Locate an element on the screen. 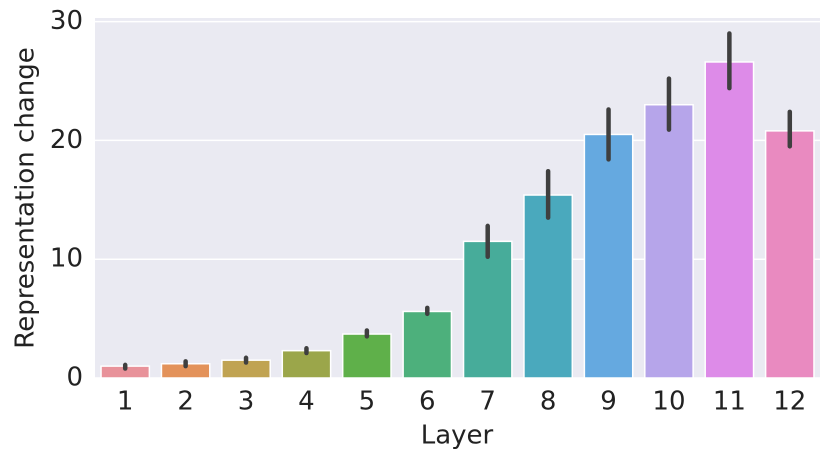  x-tick-label: 3 is located at coordinates (246, 402).